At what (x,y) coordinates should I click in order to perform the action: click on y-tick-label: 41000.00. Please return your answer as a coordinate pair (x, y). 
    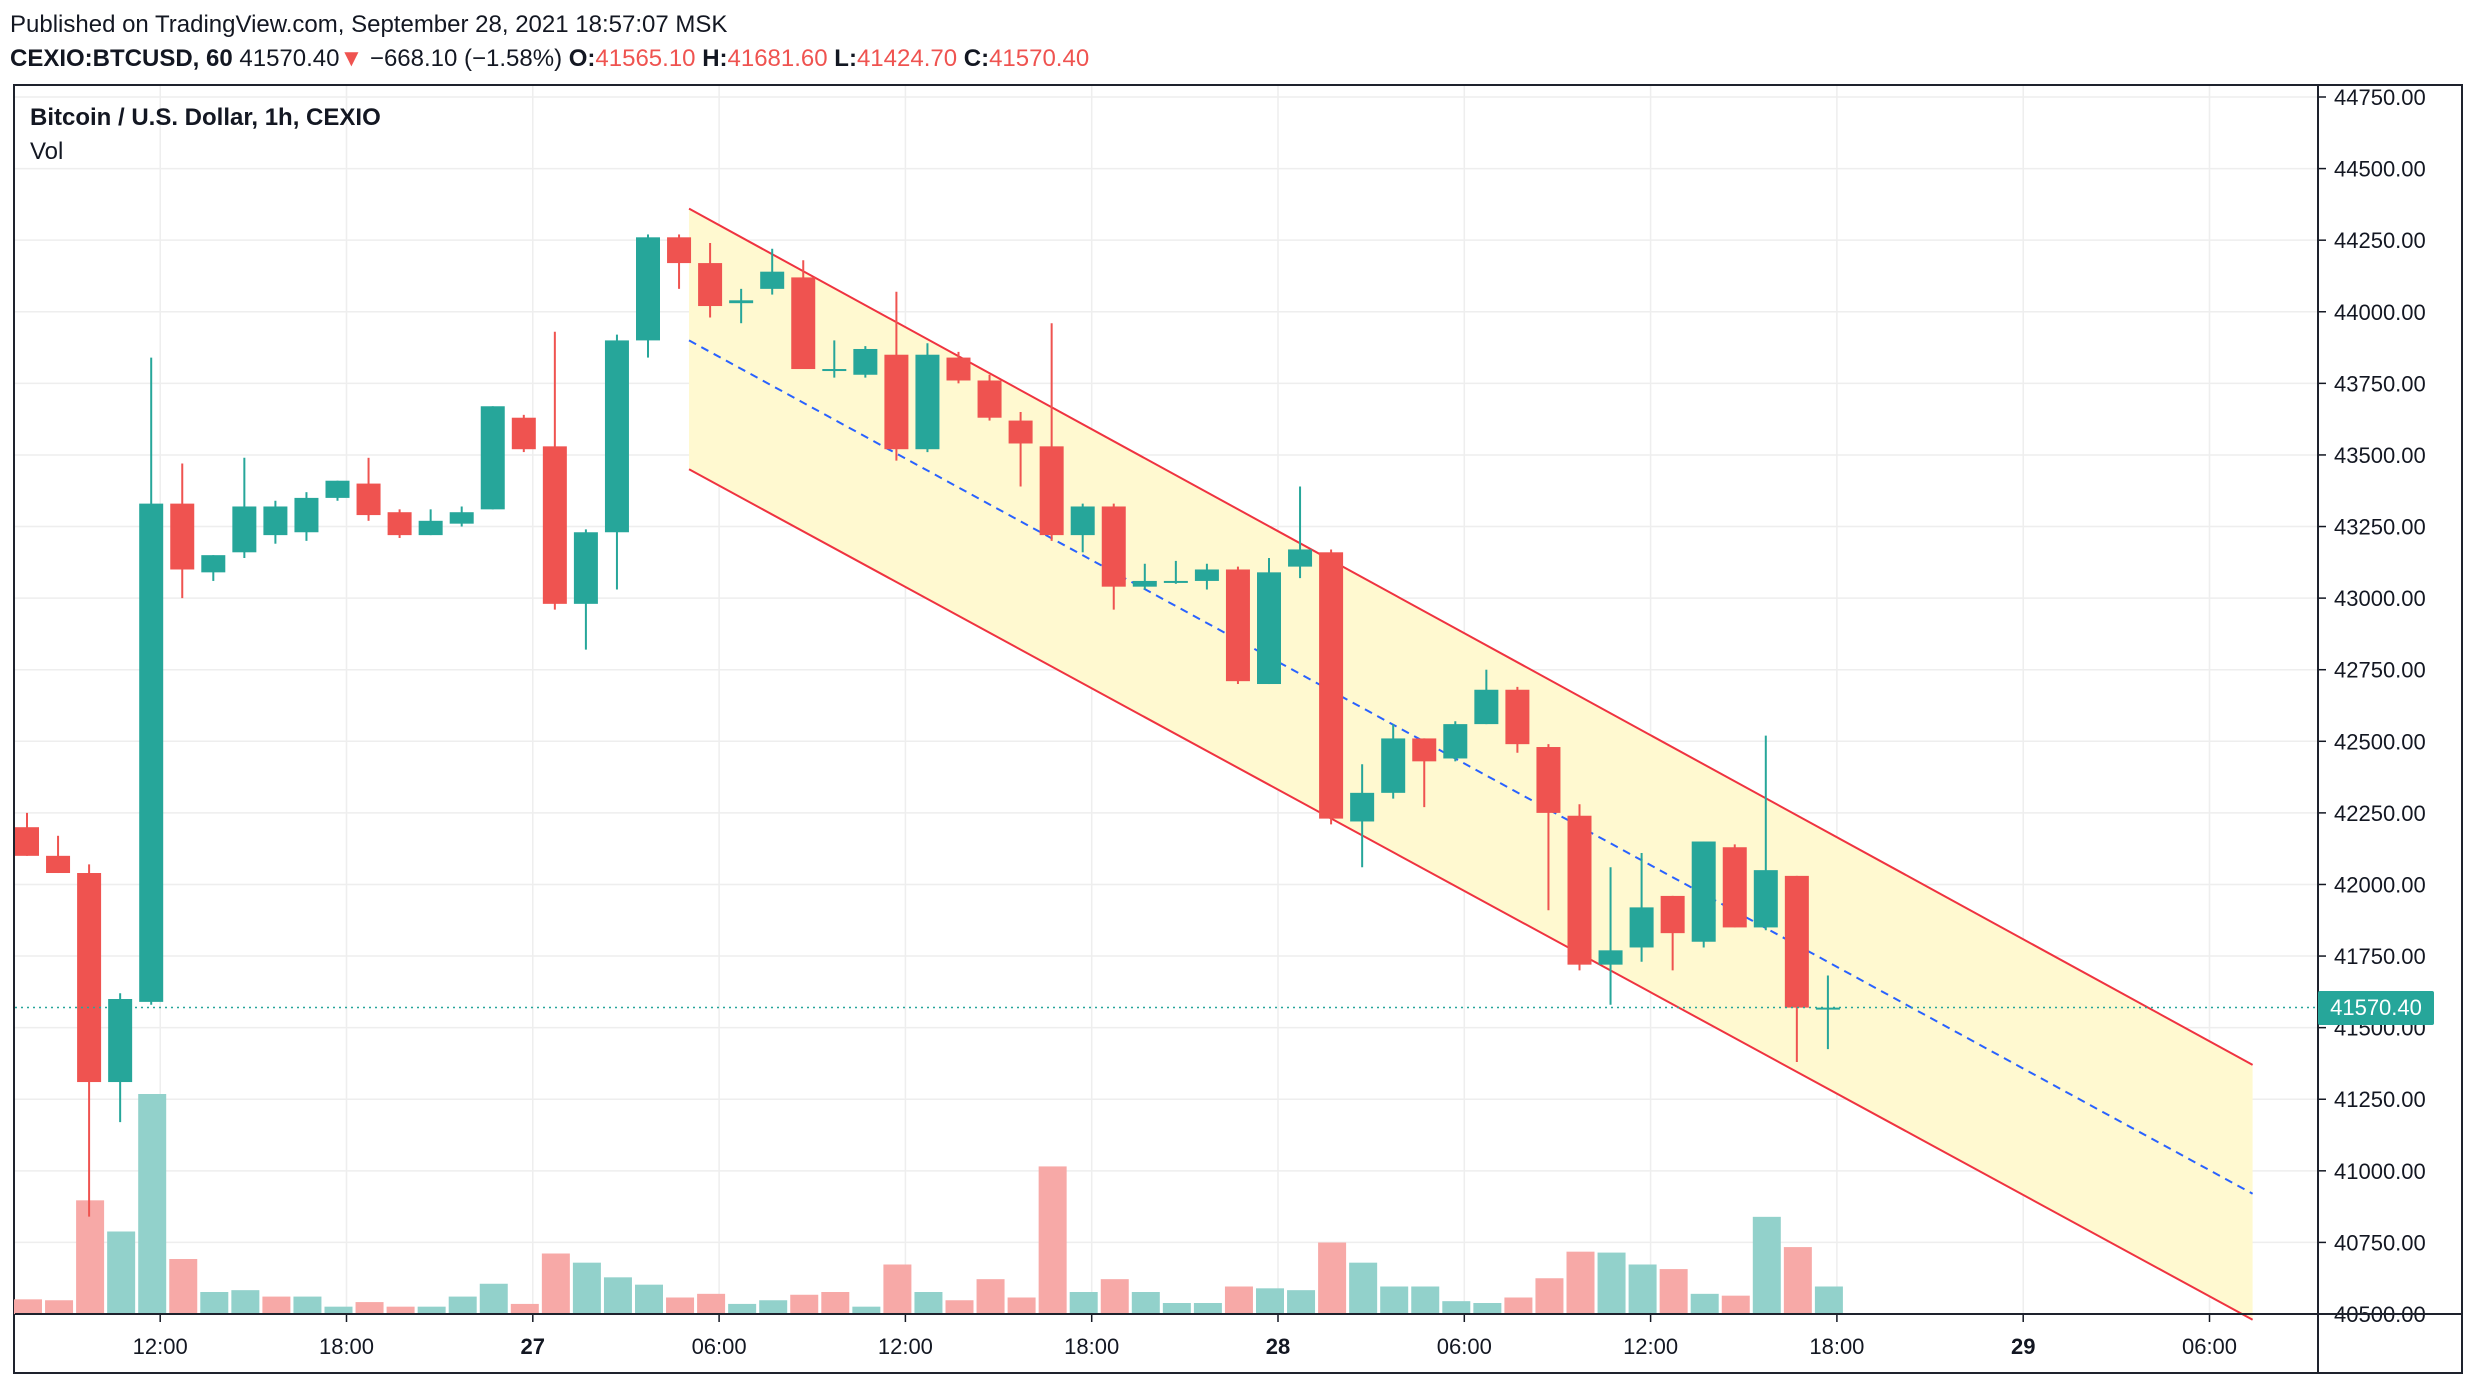
    Looking at the image, I should click on (2380, 1171).